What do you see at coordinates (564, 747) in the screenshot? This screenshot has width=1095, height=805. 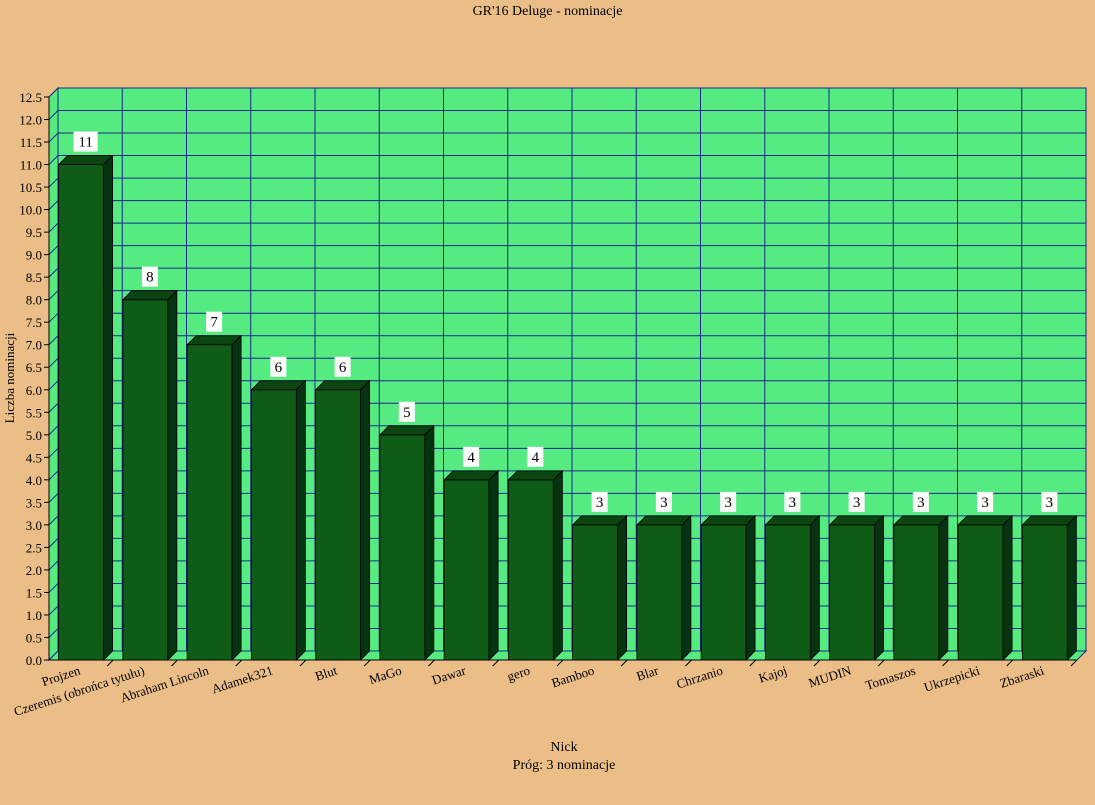 I see `x-axis-label: Nick` at bounding box center [564, 747].